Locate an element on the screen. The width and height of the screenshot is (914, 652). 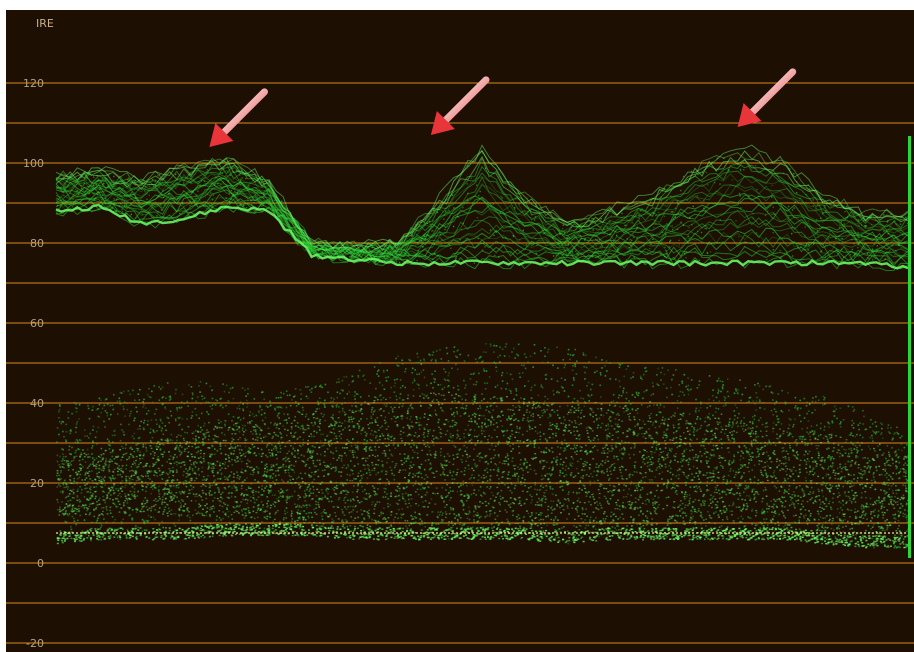
y-tick-label: -20 is located at coordinates (35, 643).